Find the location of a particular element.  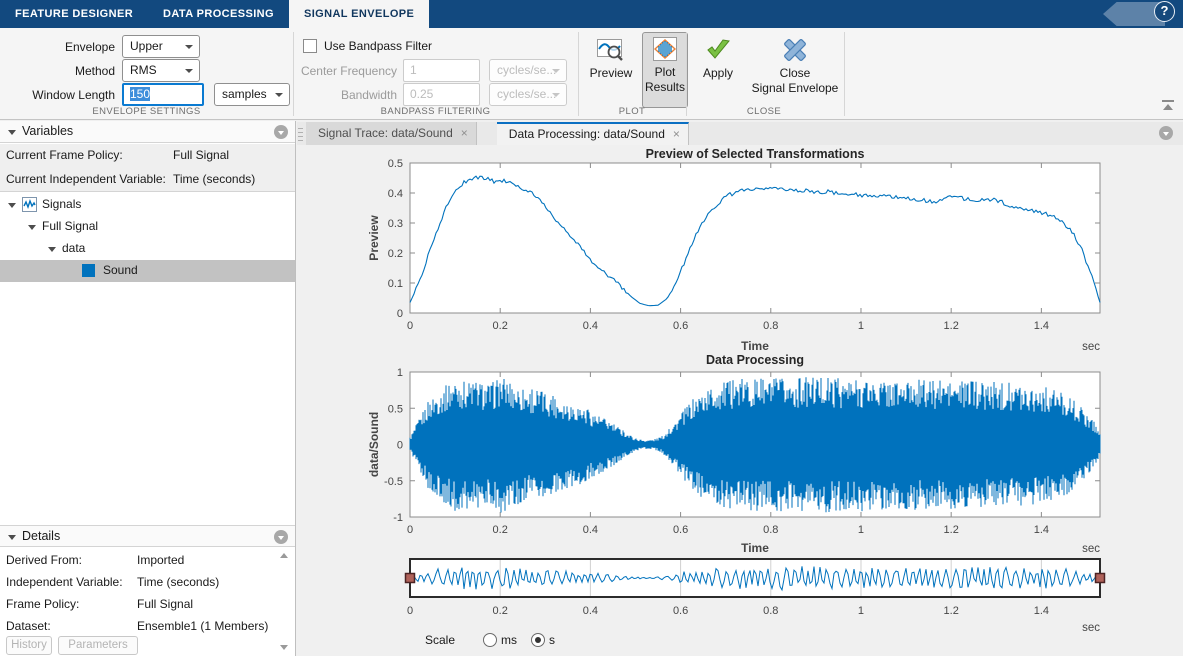

variables-menu-icon is located at coordinates (281, 132).